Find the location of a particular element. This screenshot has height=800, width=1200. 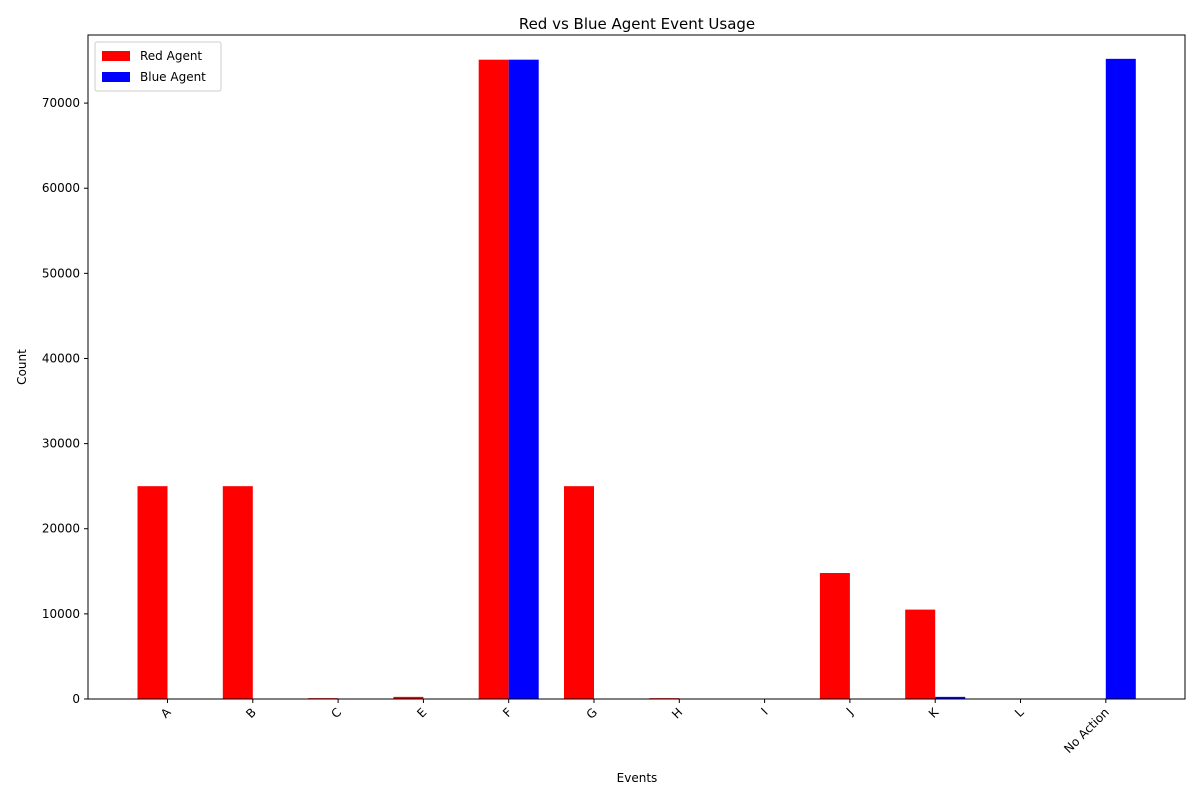

legend-label-blue-agent: Blue Agent is located at coordinates (173, 77).